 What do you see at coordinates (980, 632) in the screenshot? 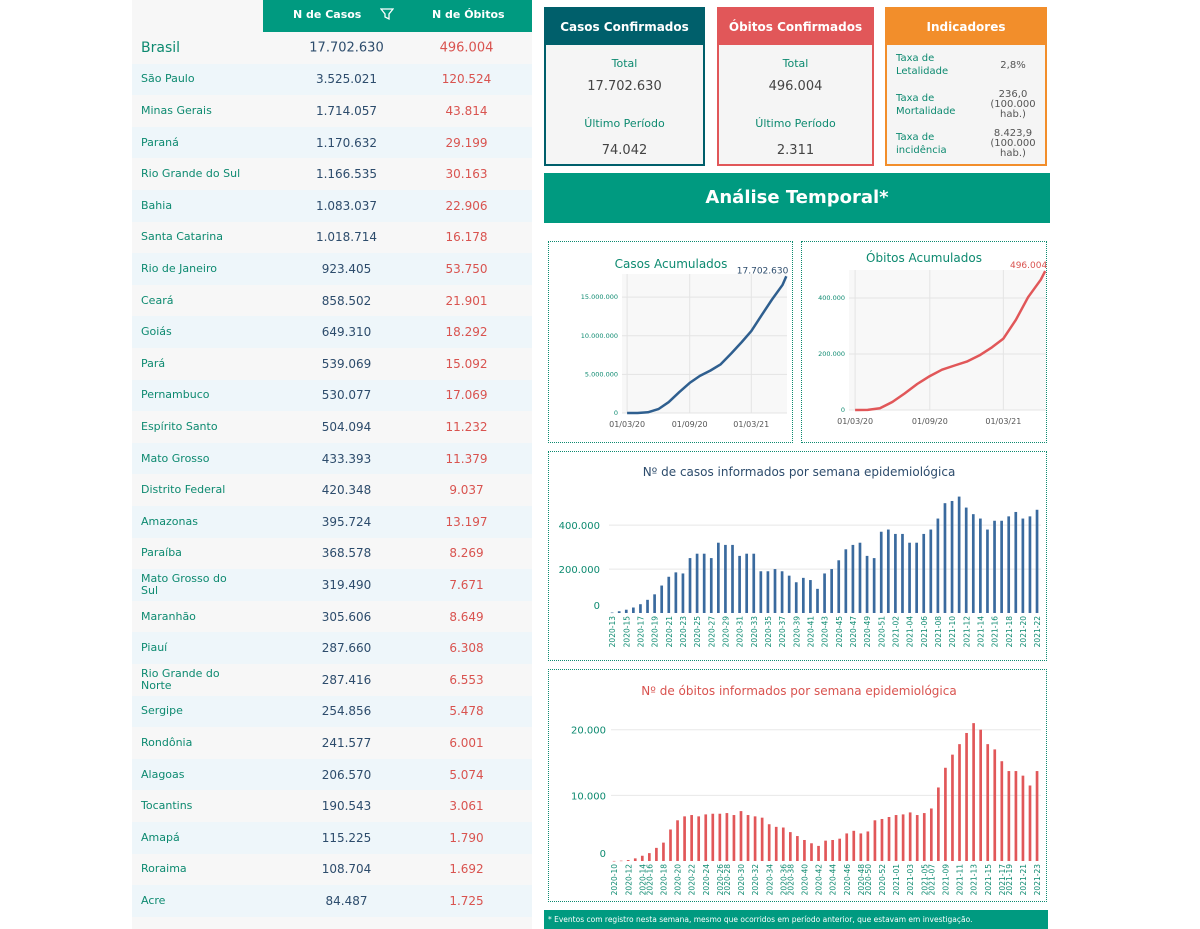
I see `x-tick-label: 2021-14` at bounding box center [980, 632].